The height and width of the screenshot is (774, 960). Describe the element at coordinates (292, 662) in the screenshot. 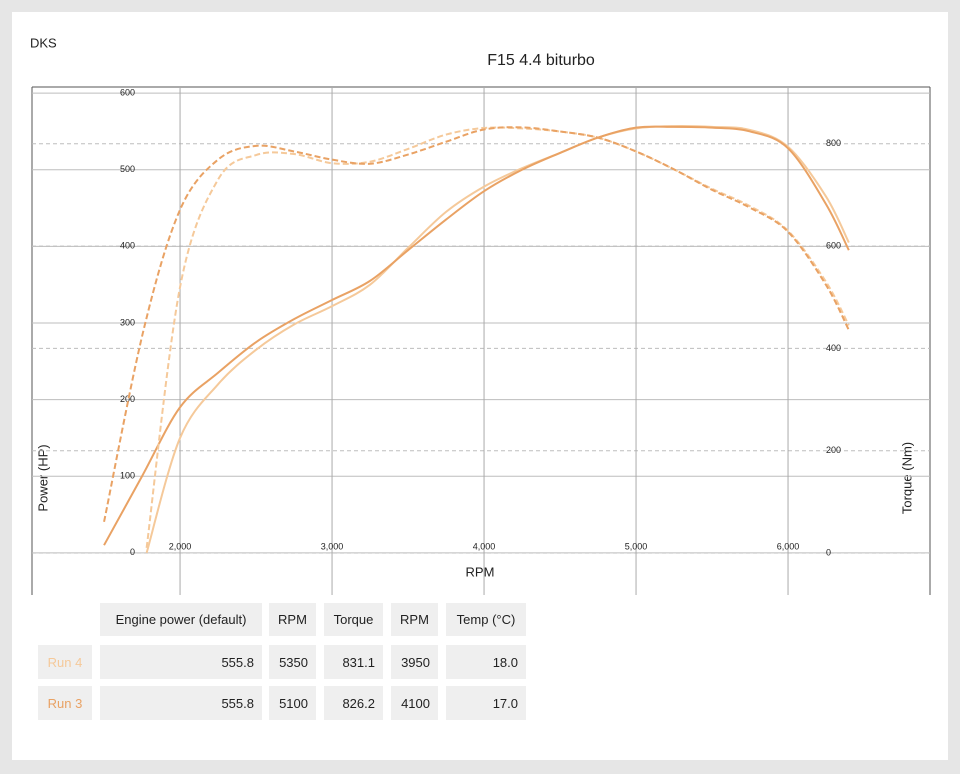

I see `table-cell: 5350` at that location.